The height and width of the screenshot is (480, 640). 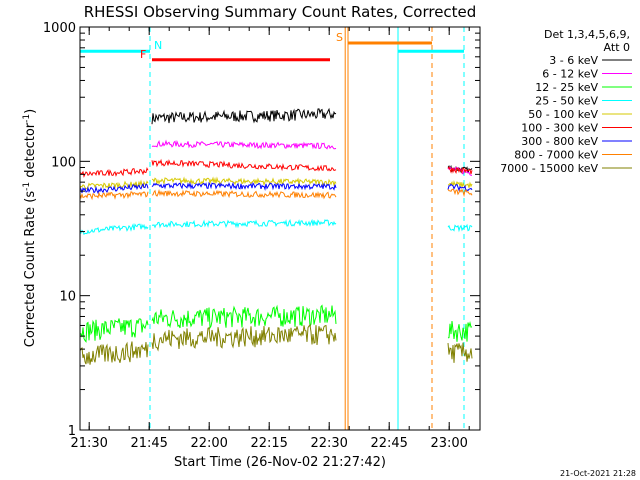 I want to click on annotation-label: S, so click(x=339, y=37).